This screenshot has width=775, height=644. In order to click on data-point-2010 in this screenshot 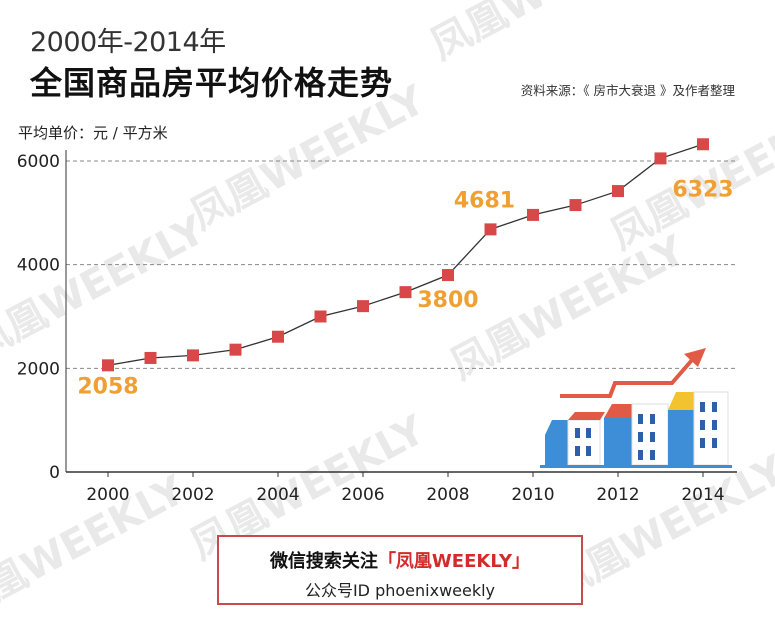, I will do `click(533, 214)`.